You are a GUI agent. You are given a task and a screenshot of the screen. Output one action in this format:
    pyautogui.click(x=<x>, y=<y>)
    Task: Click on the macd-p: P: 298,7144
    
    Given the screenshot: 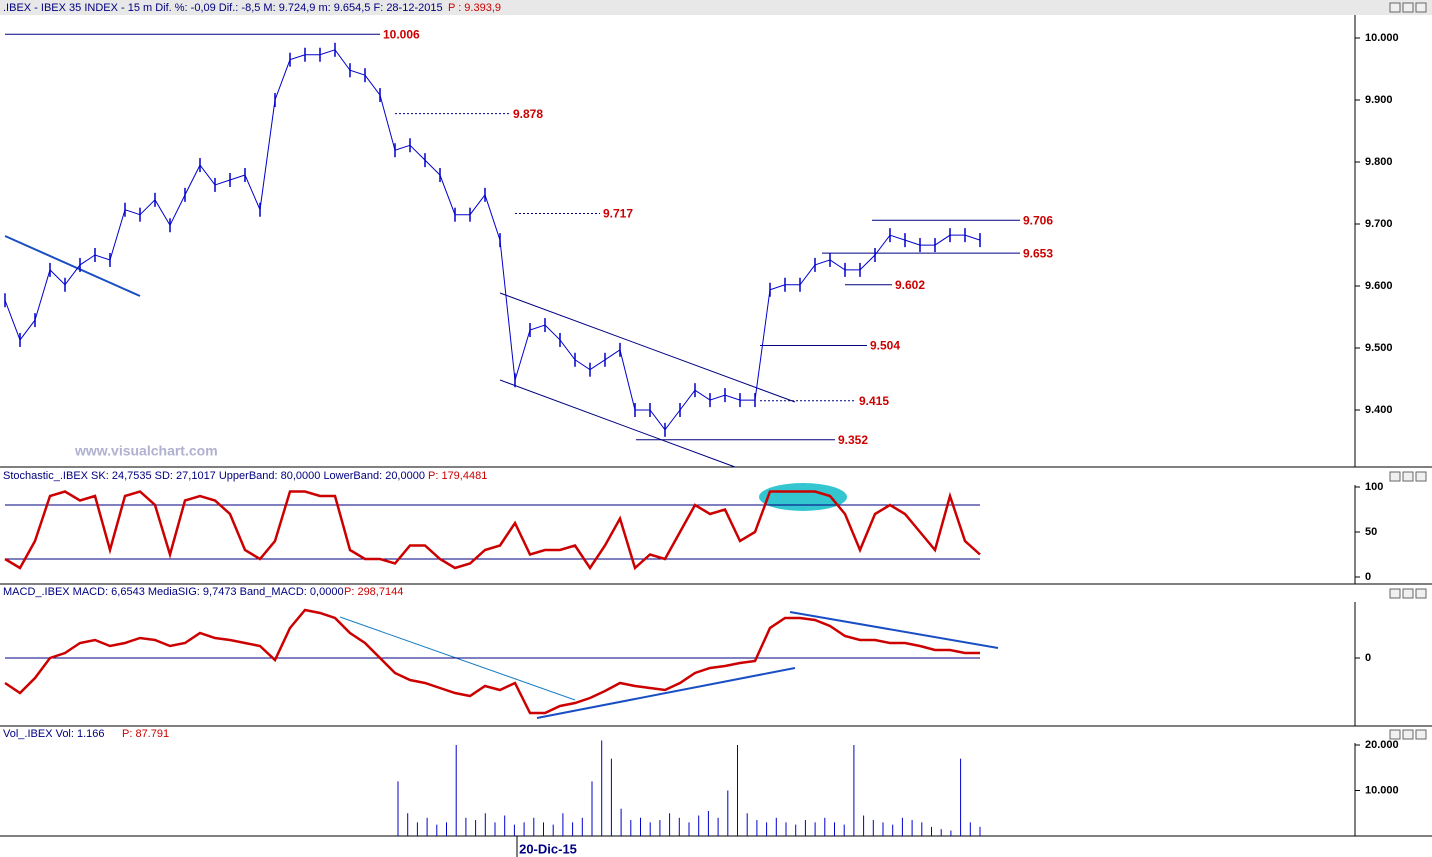 What is the action you would take?
    pyautogui.click(x=373, y=592)
    